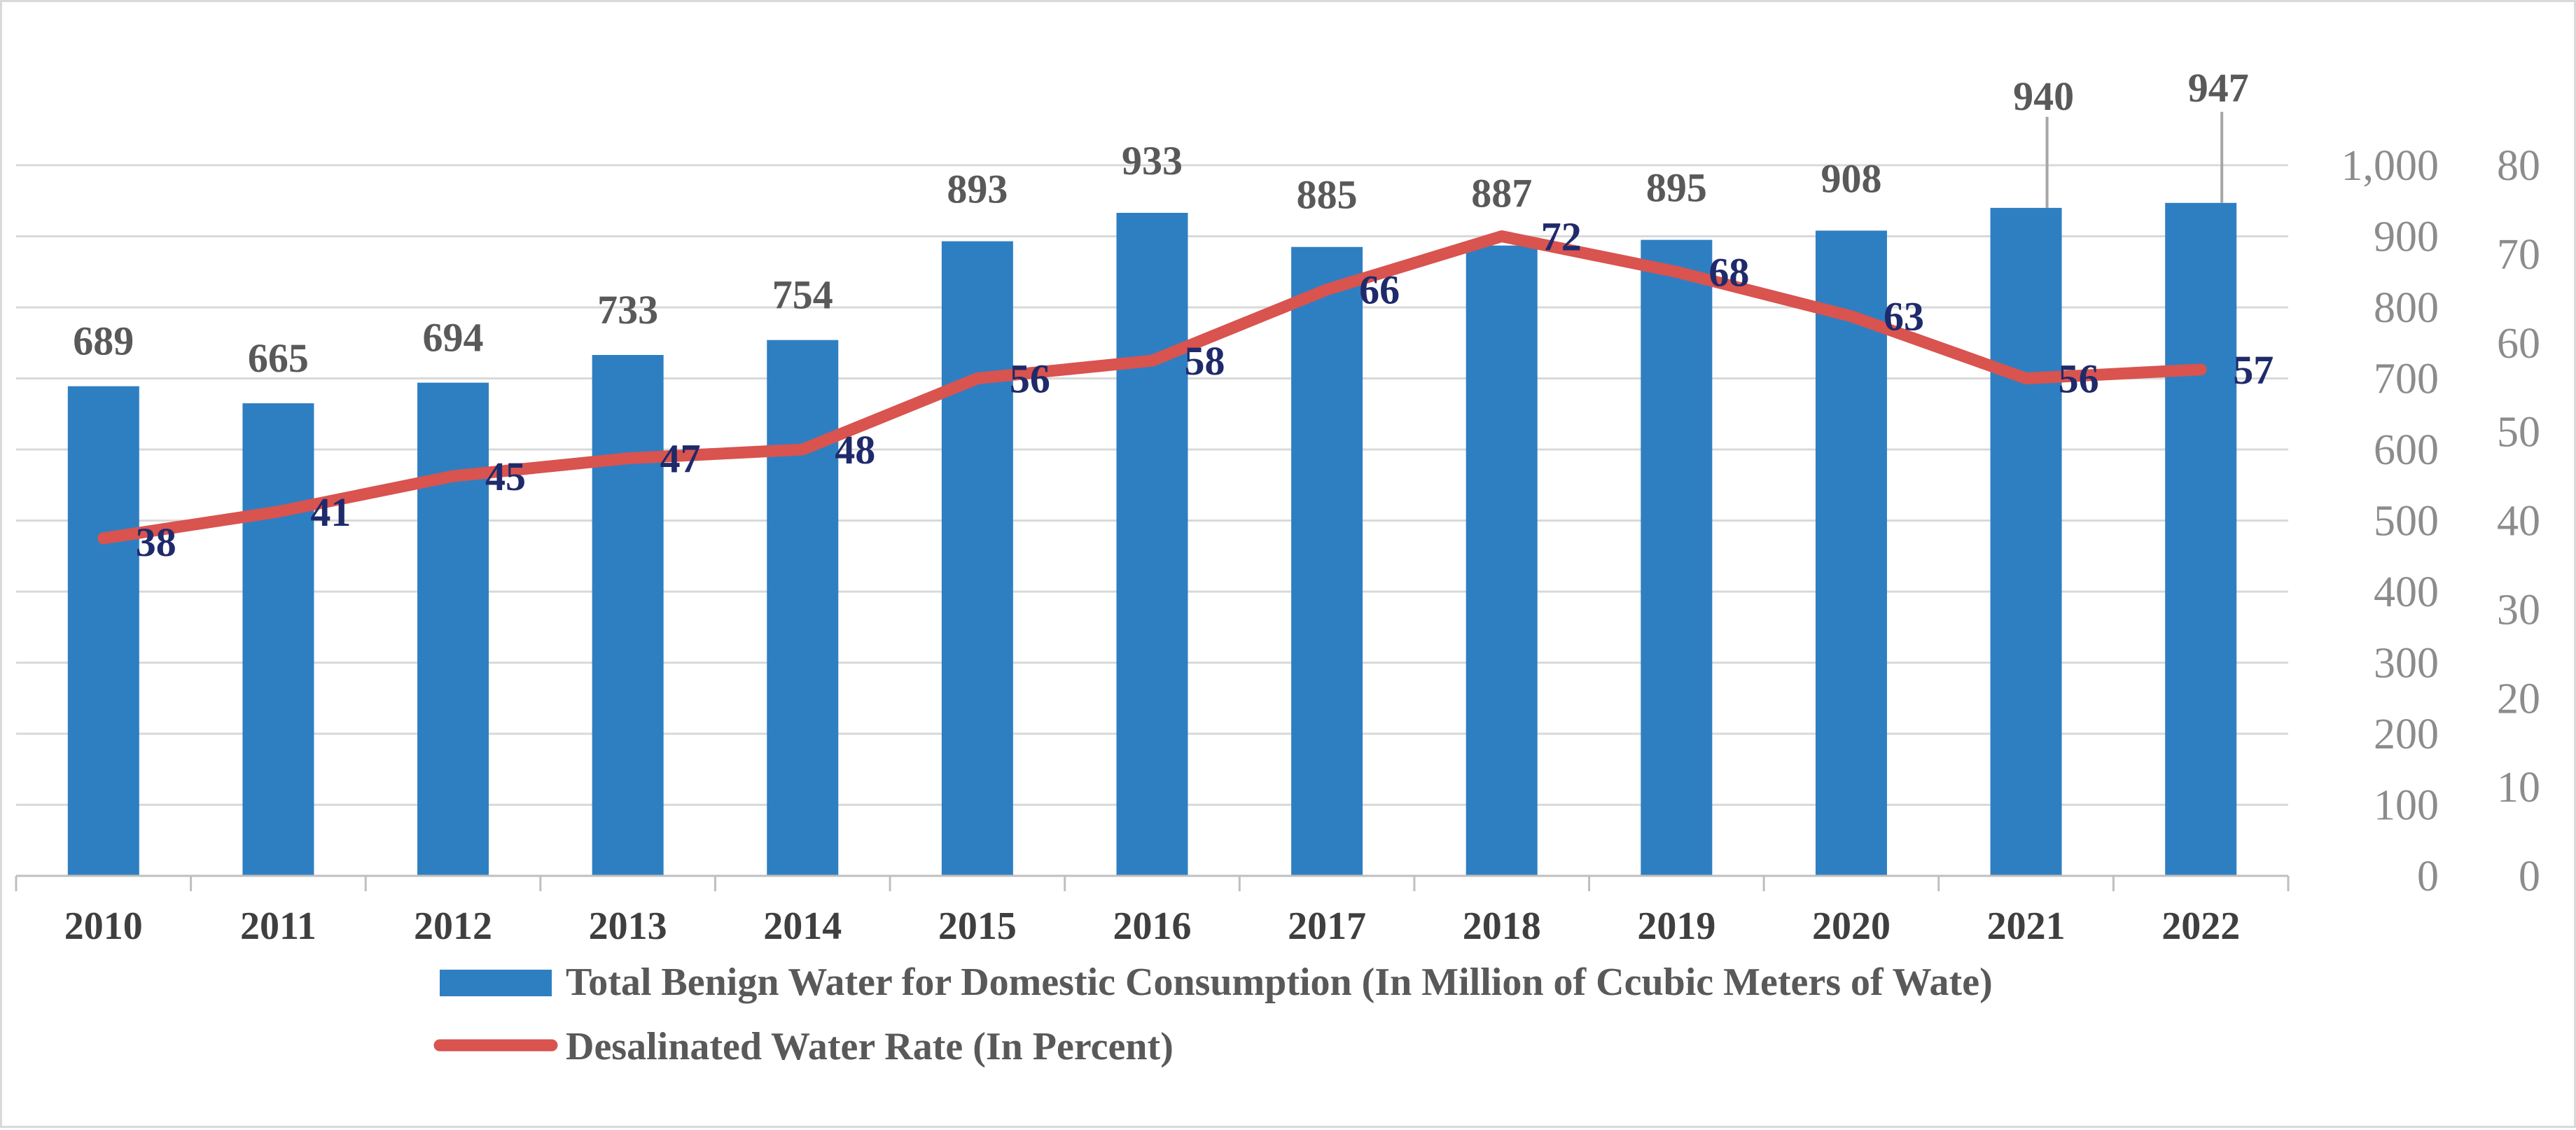 The height and width of the screenshot is (1130, 2576). Describe the element at coordinates (1677, 557) in the screenshot. I see `bar-2019` at that location.